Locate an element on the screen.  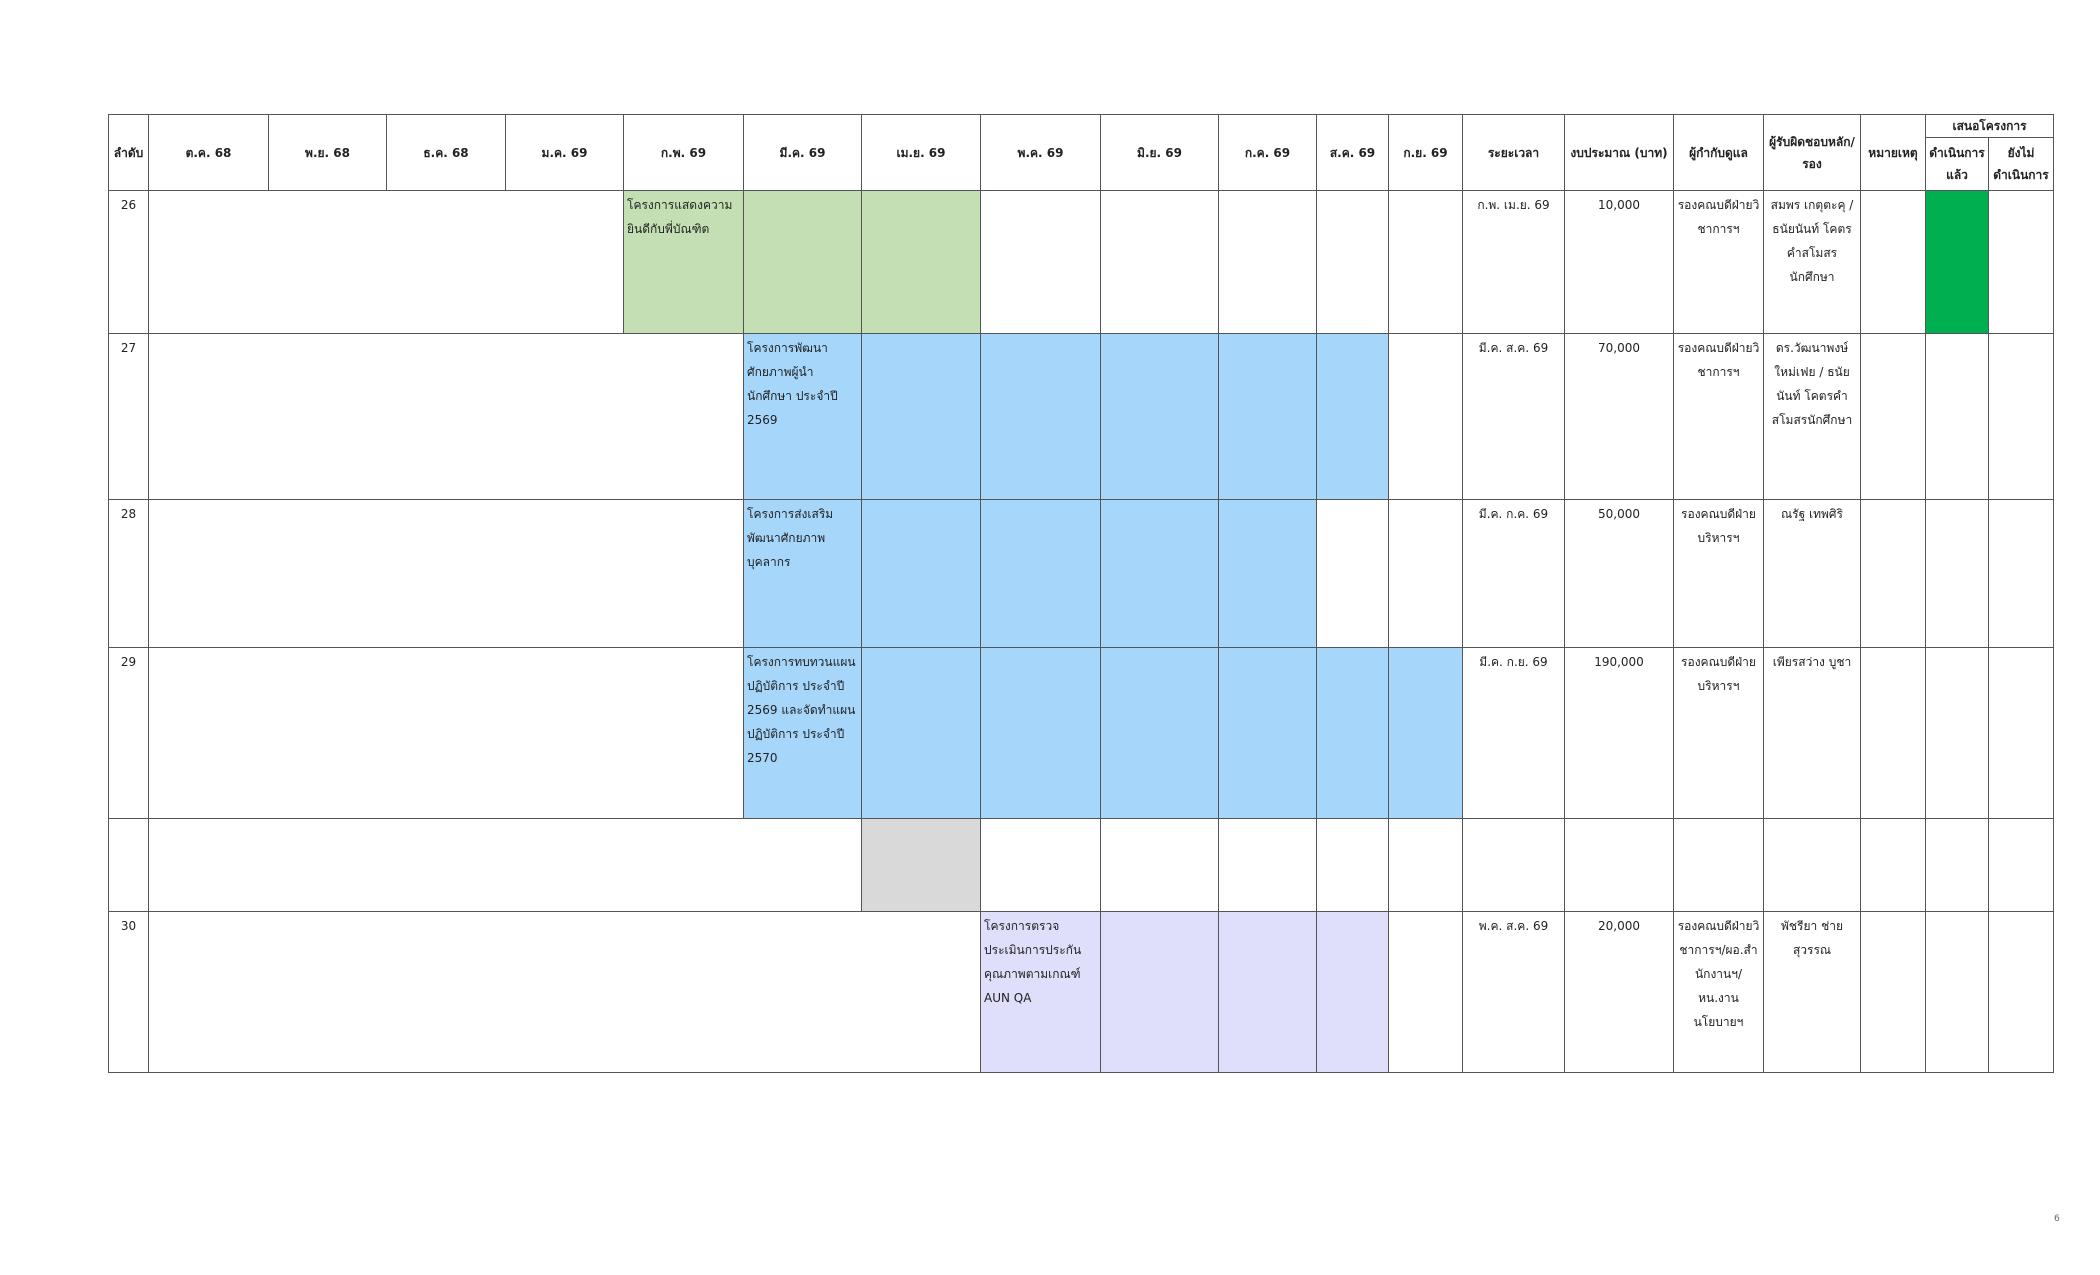
period: มี.ค. ส.ค. 69 is located at coordinates (1513, 416).